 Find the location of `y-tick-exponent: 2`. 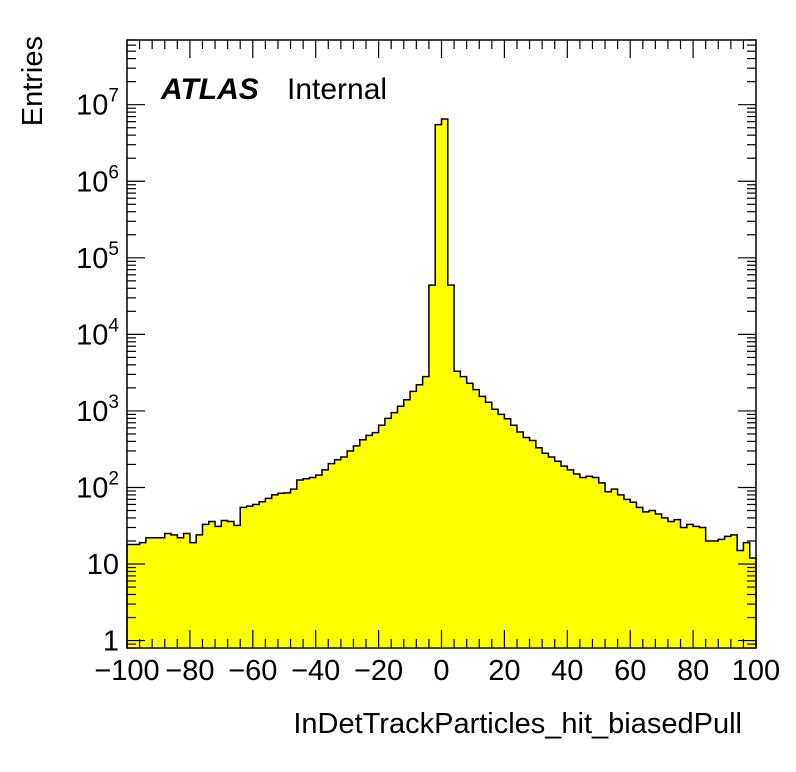

y-tick-exponent: 2 is located at coordinates (113, 478).